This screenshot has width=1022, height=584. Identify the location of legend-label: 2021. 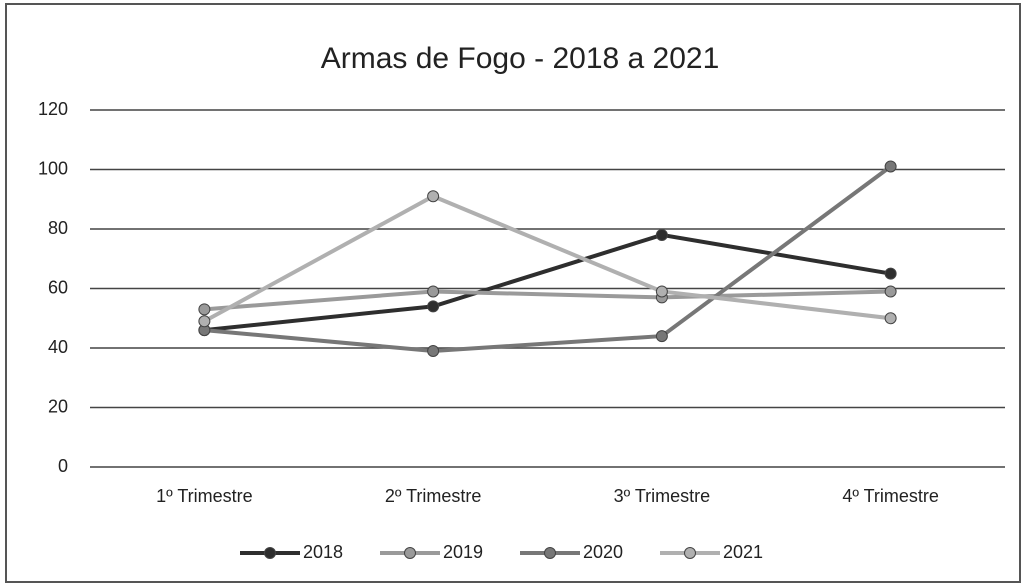
(743, 552).